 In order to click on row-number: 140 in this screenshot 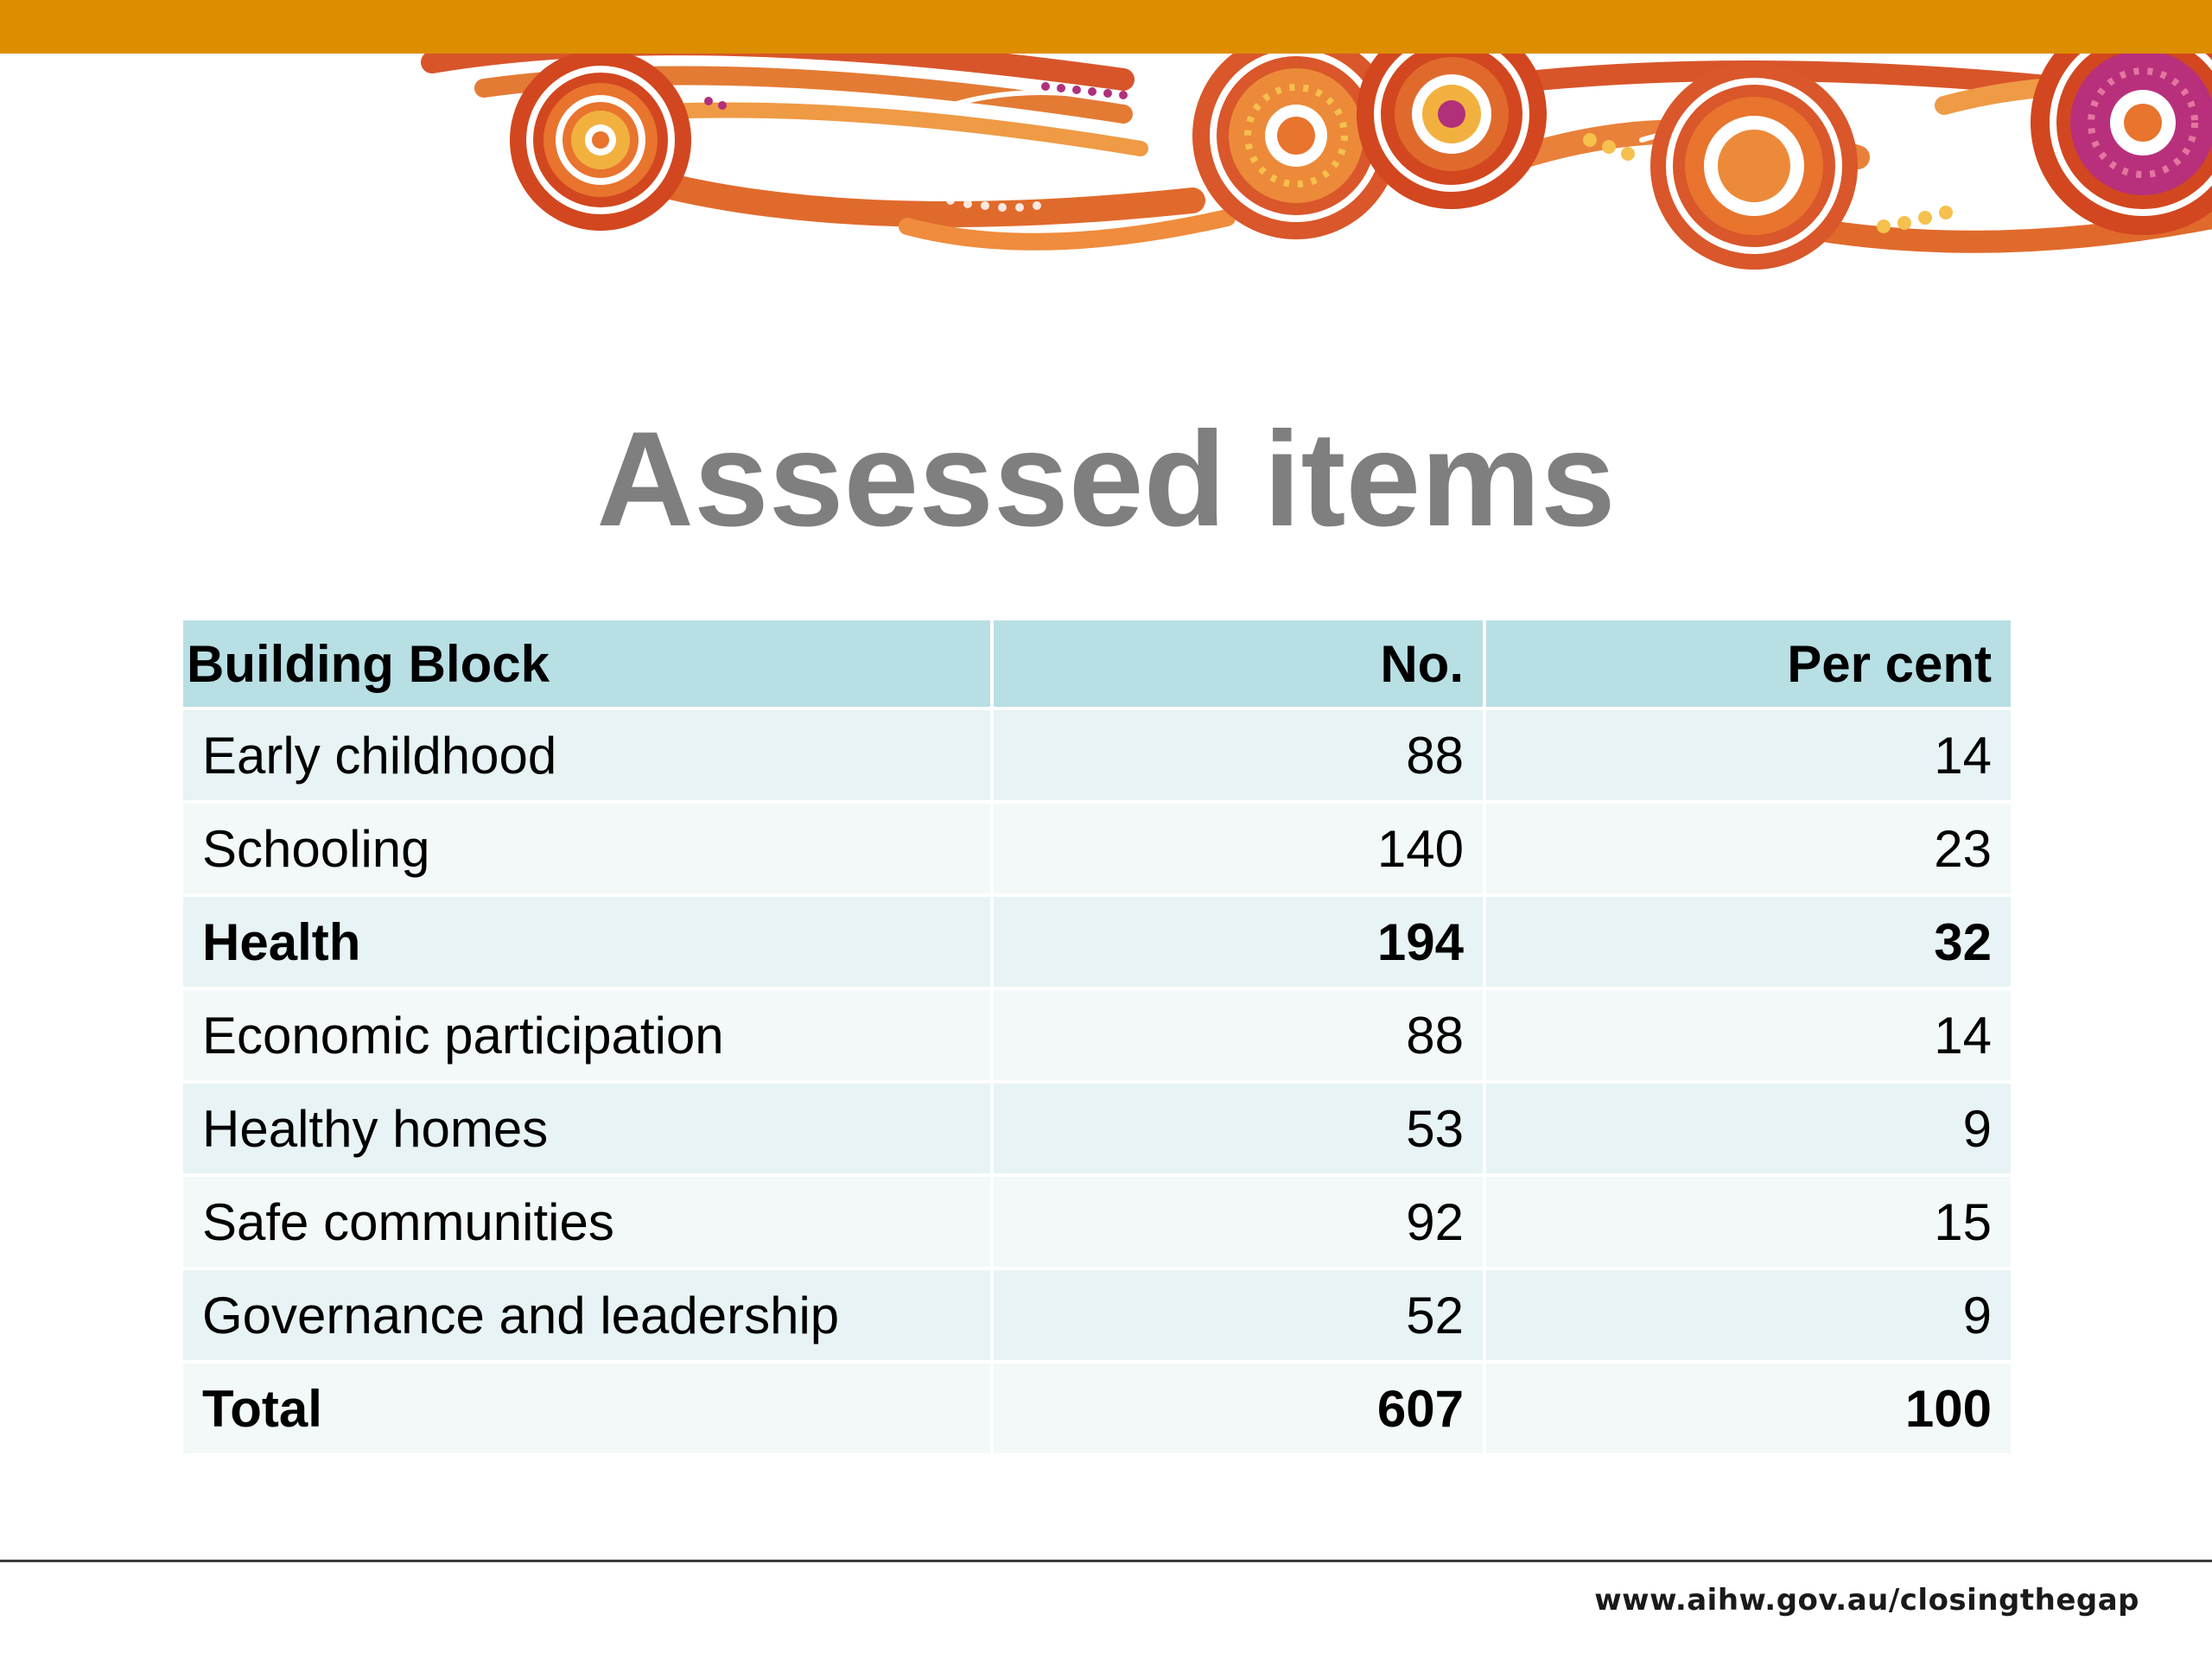, I will do `click(1238, 848)`.